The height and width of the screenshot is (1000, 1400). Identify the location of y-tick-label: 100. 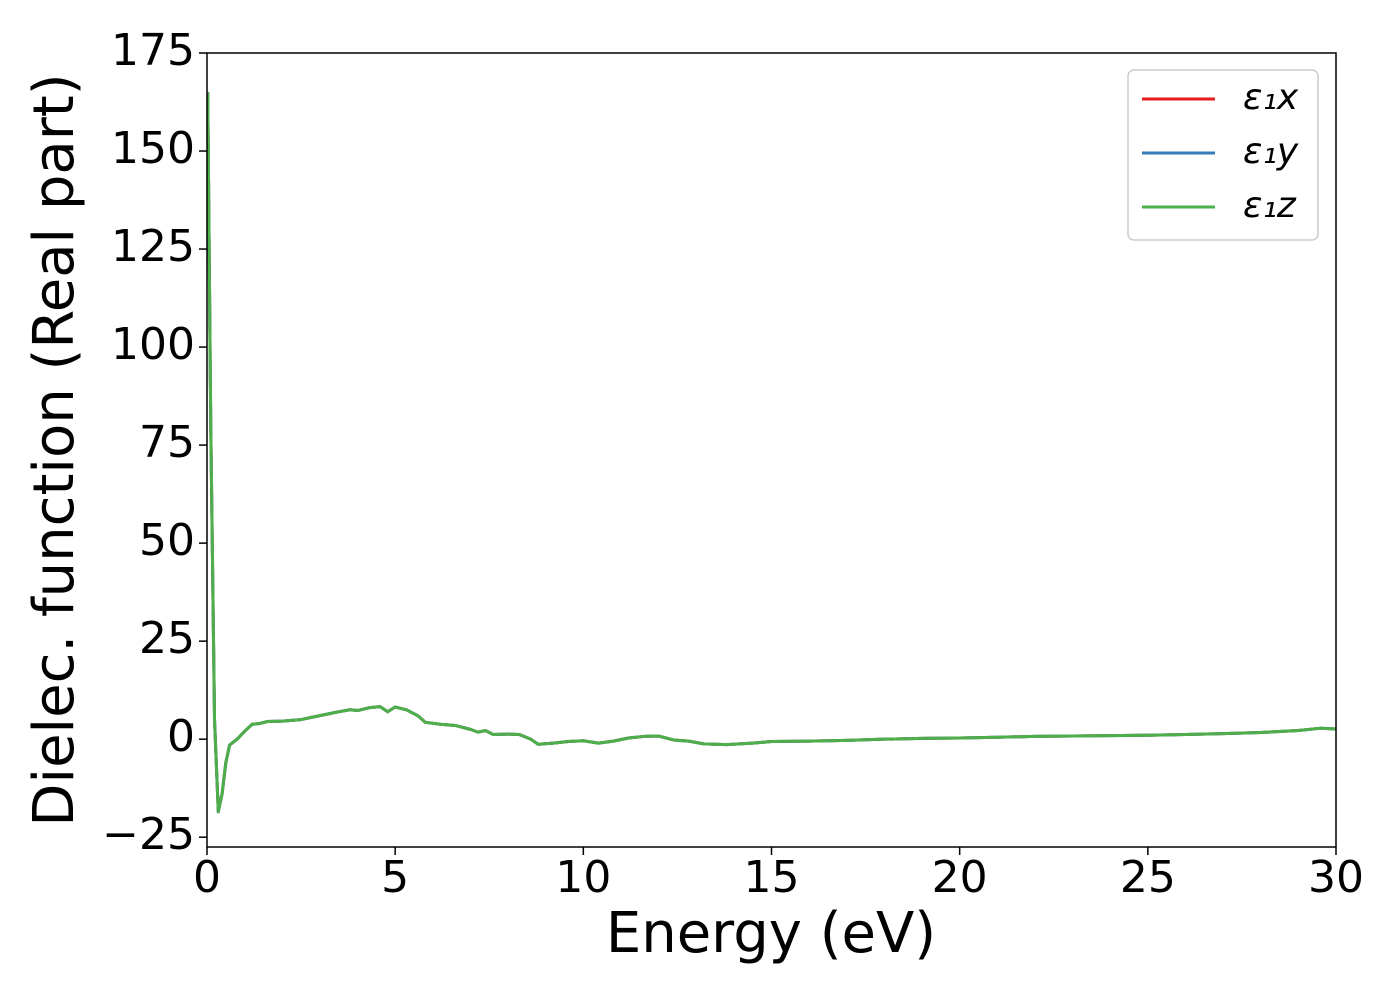
(153, 344).